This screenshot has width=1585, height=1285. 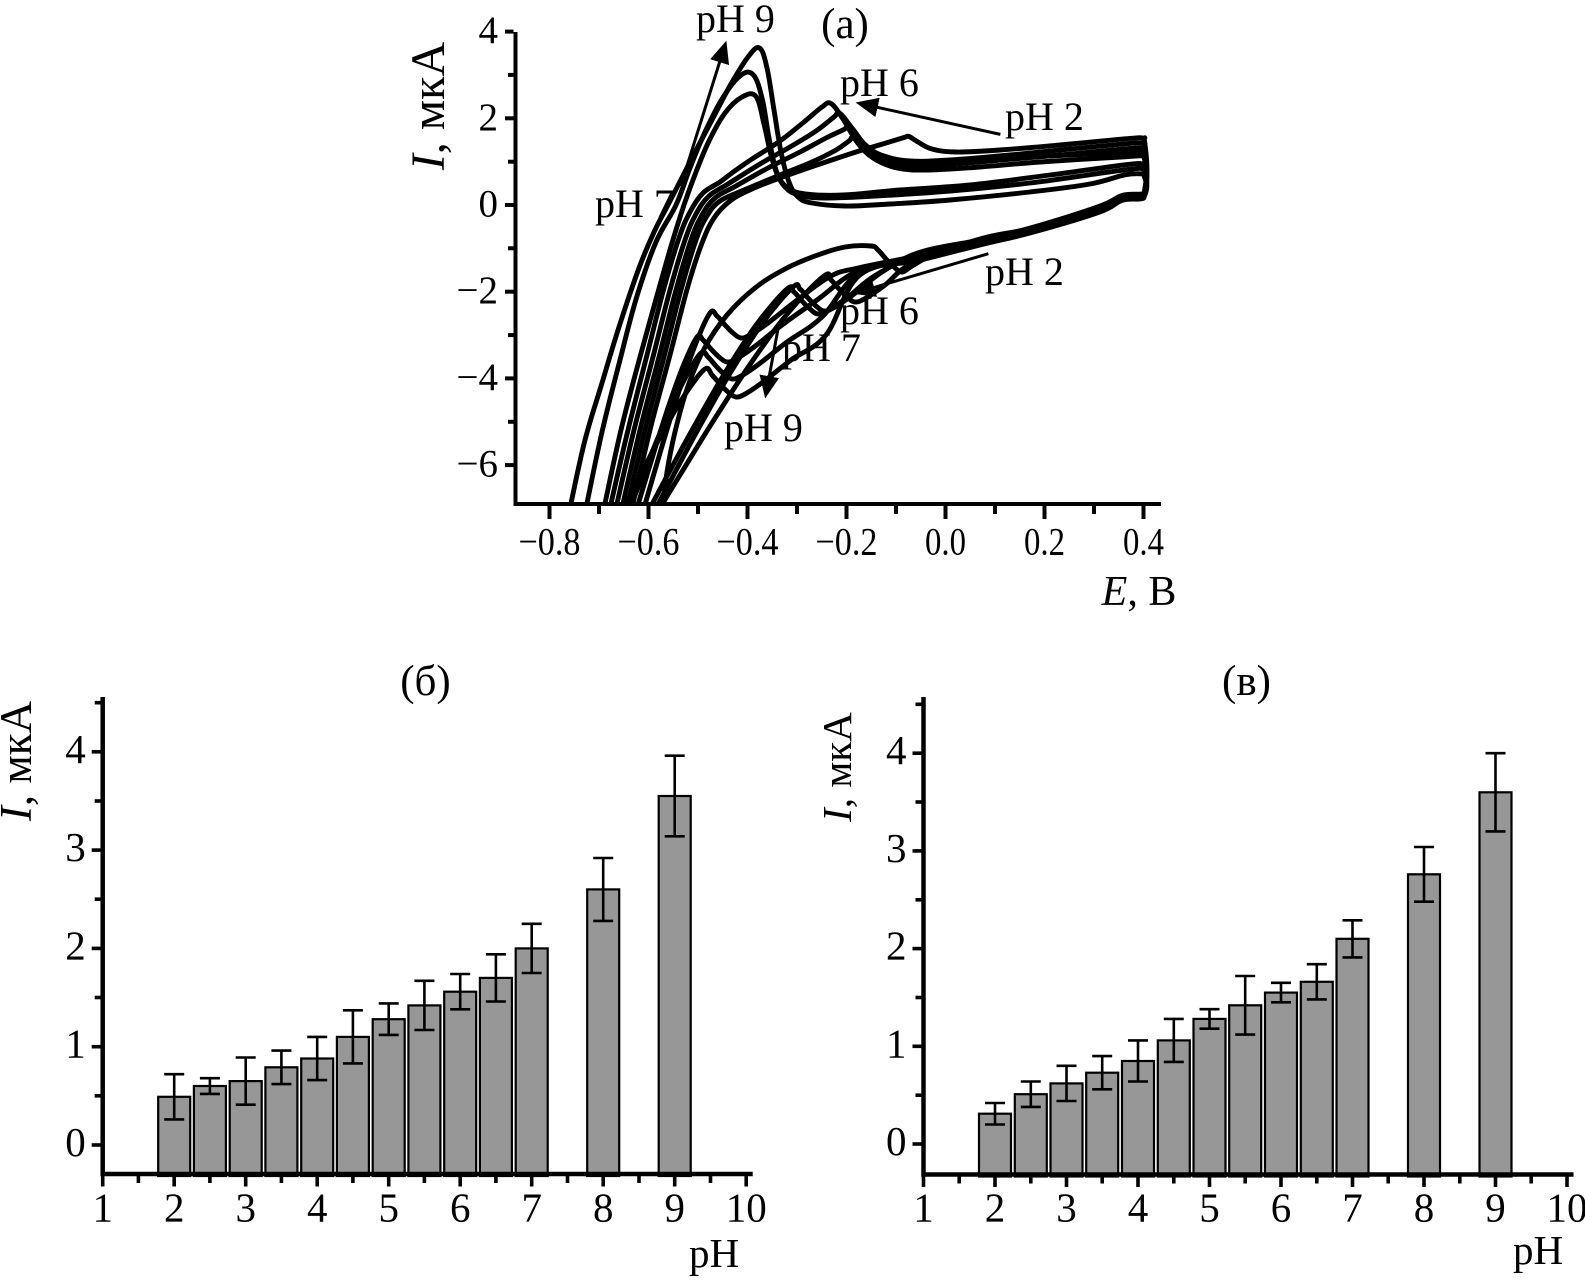 What do you see at coordinates (550, 542) in the screenshot?
I see `svg-text: −0.8` at bounding box center [550, 542].